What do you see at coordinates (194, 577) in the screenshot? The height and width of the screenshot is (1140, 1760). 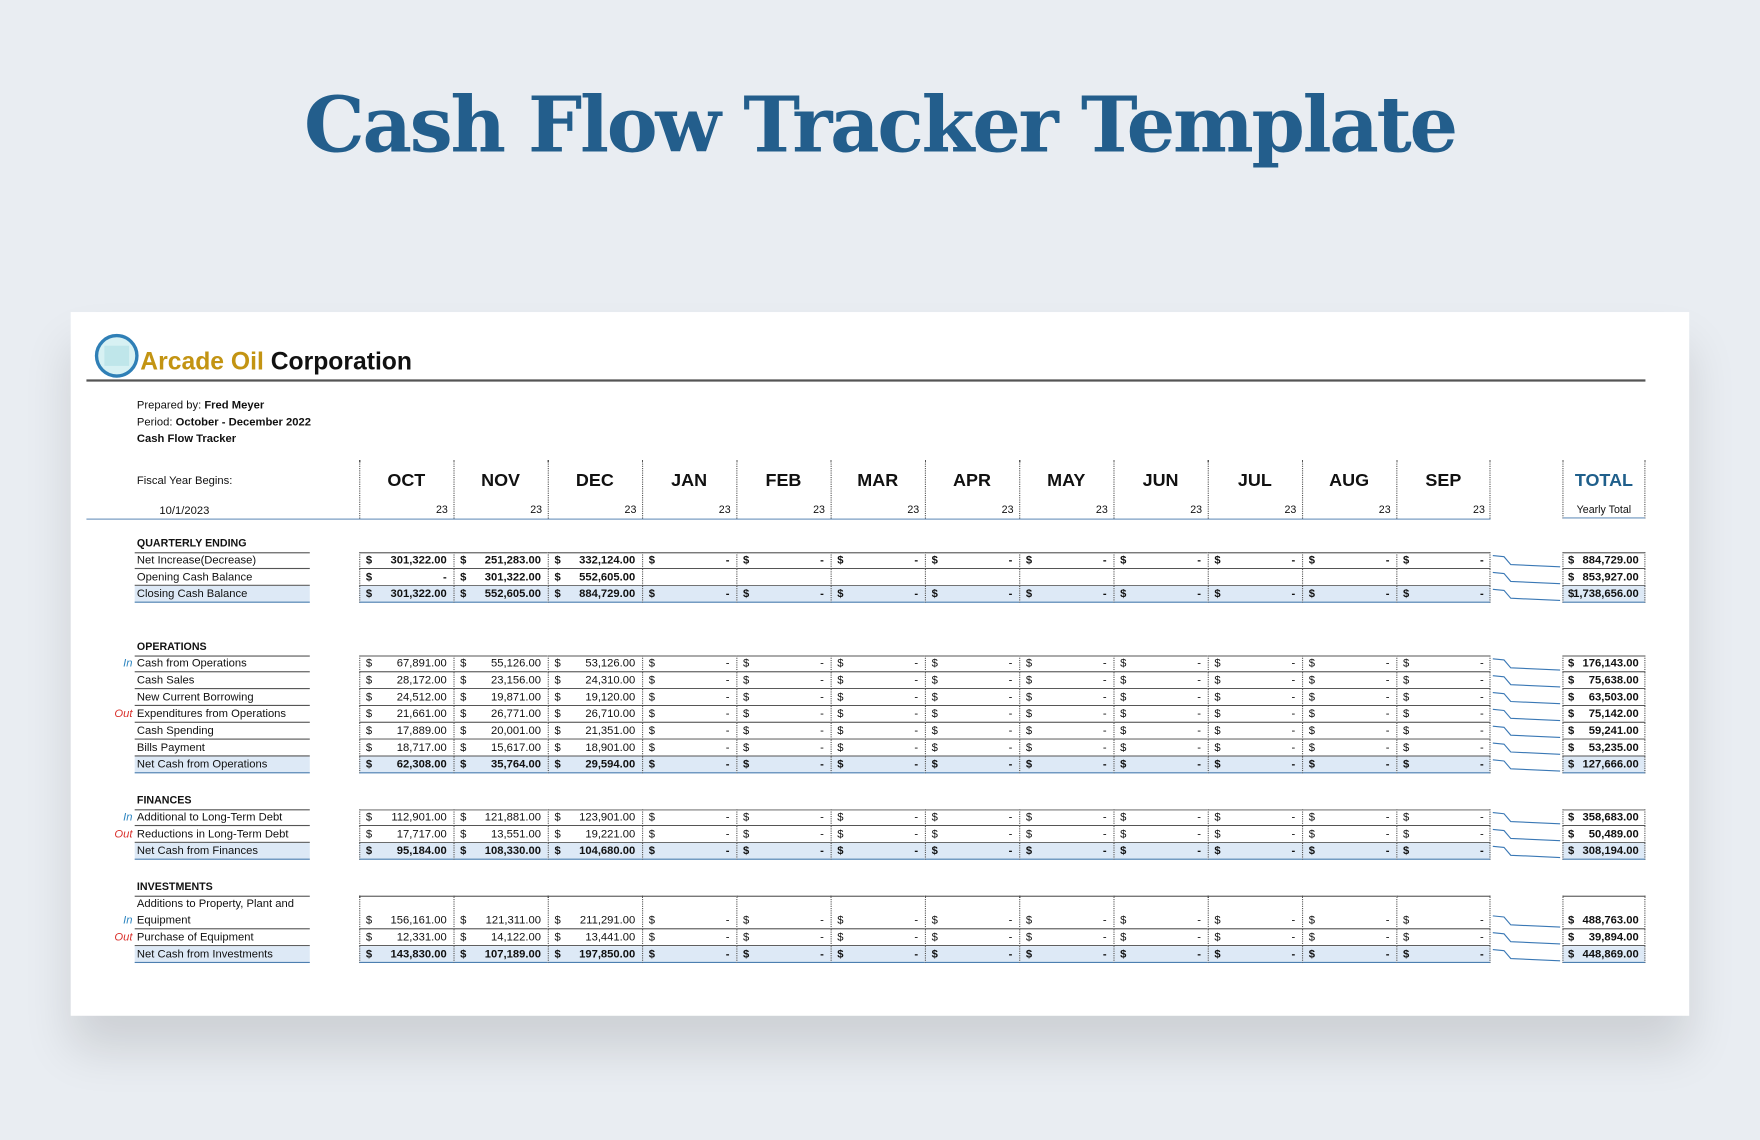 I see `row-label: Opening Cash Balance` at bounding box center [194, 577].